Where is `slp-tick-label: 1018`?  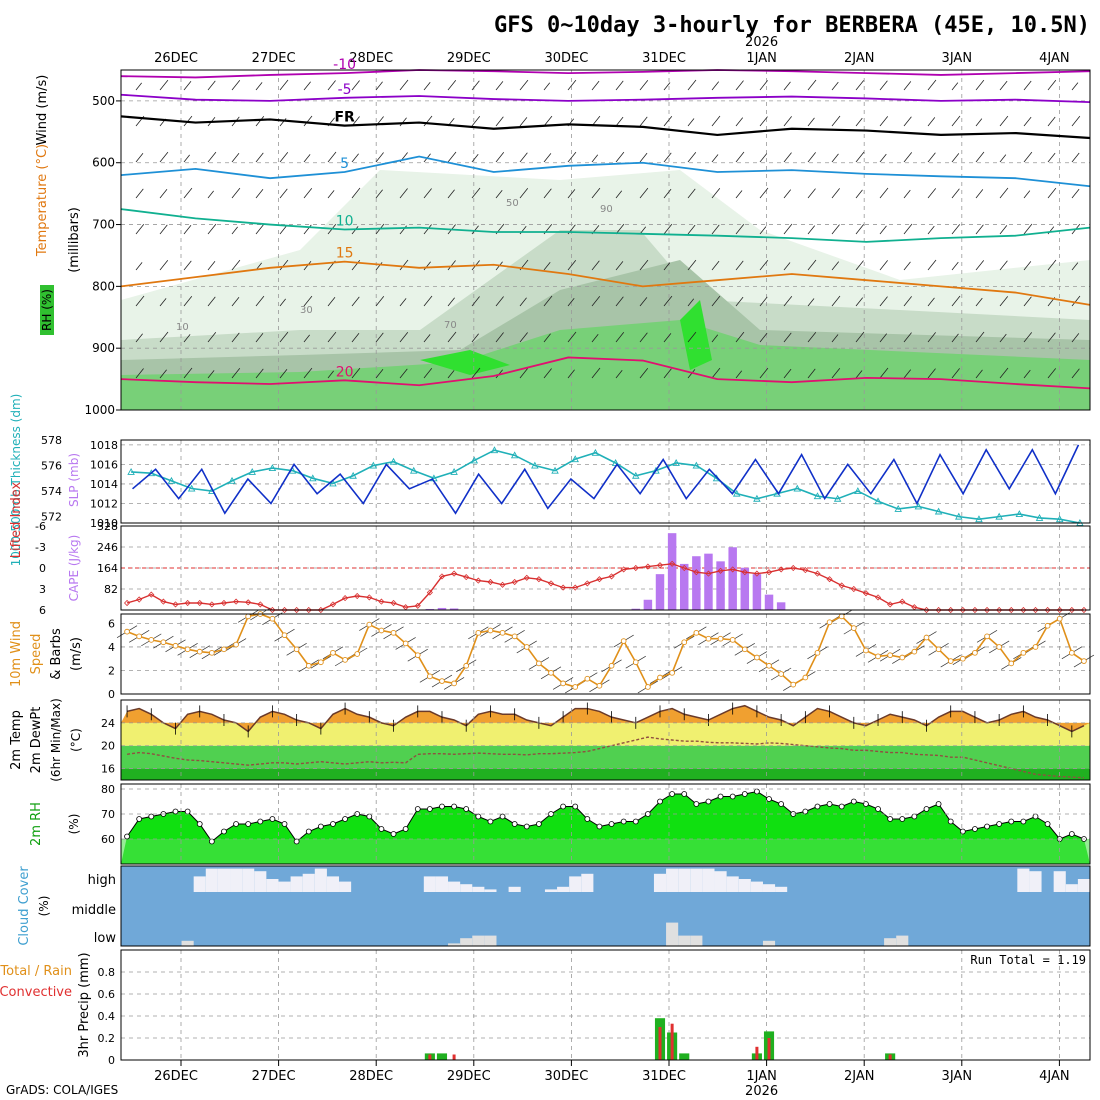 slp-tick-label: 1018 is located at coordinates (104, 445).